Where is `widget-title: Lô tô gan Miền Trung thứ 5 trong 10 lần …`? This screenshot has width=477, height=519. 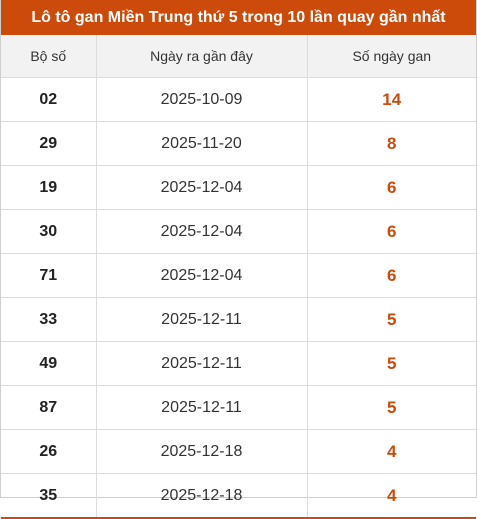 widget-title: Lô tô gan Miền Trung thứ 5 trong 10 lần … is located at coordinates (238, 17).